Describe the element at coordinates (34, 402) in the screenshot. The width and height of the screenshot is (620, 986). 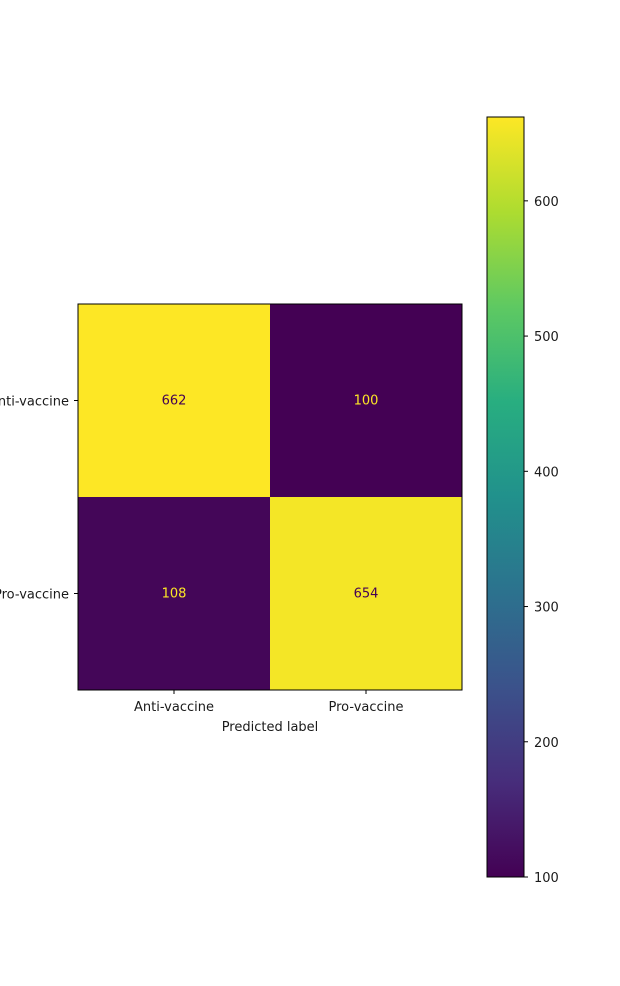
I see `y-tick-label: Anti-vaccine` at that location.